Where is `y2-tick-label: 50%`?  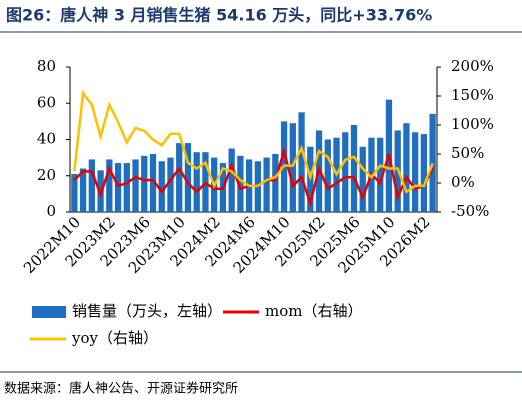 y2-tick-label: 50% is located at coordinates (467, 153).